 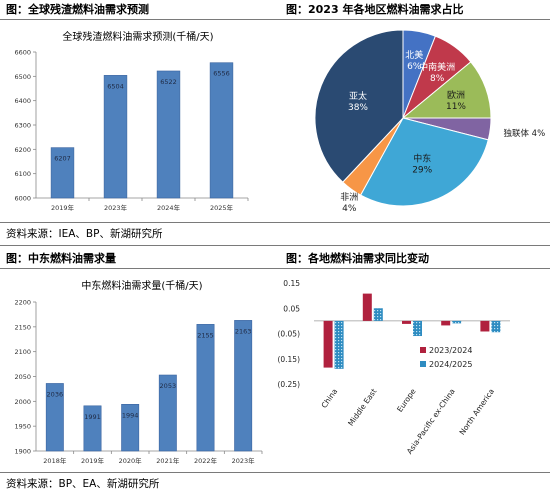 I want to click on y-tick-label: 0.15, so click(x=291, y=283).